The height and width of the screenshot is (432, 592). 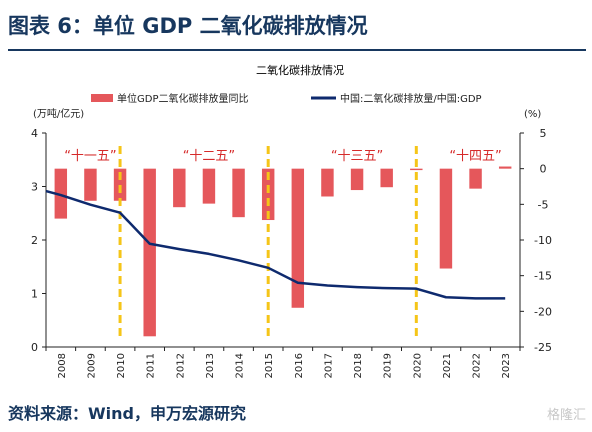 What do you see at coordinates (477, 365) in the screenshot?
I see `x-tick-label: 2022` at bounding box center [477, 365].